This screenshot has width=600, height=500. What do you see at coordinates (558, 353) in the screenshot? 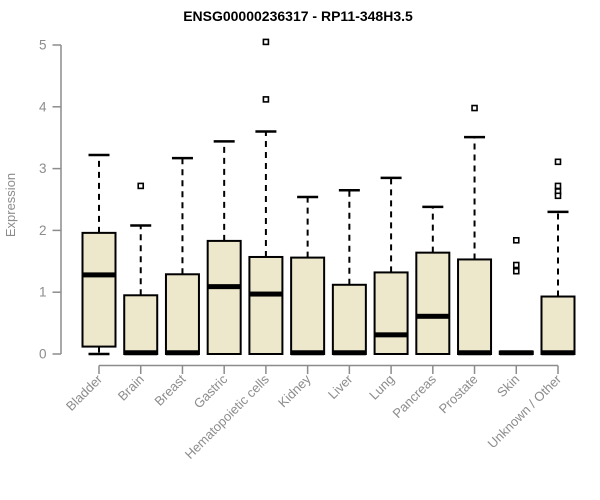
I see `median-line-unknown-other` at bounding box center [558, 353].